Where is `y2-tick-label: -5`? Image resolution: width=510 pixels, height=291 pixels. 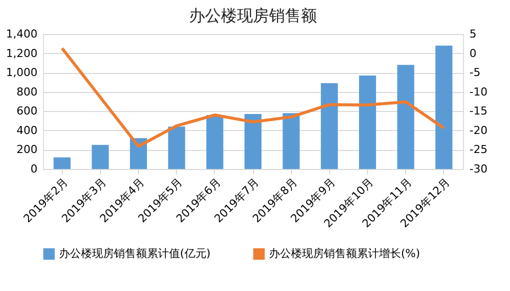 y2-tick-label: -5 is located at coordinates (475, 73).